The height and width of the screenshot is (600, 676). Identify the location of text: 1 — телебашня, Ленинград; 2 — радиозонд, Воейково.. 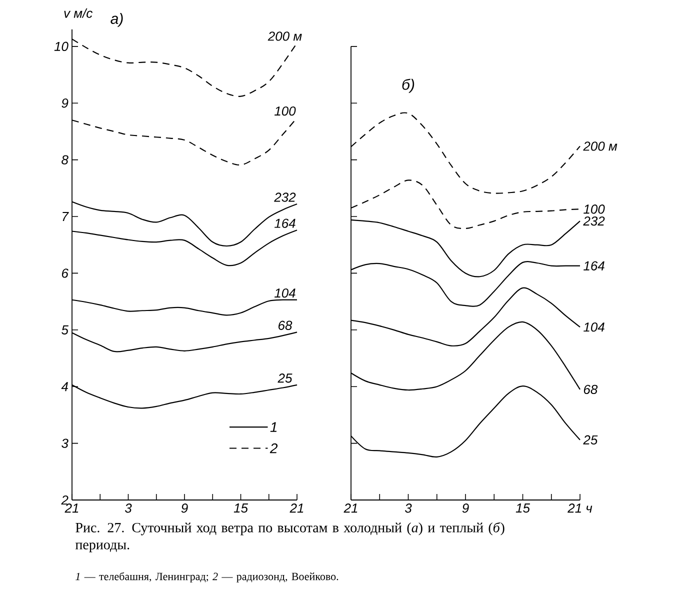
(207, 577).